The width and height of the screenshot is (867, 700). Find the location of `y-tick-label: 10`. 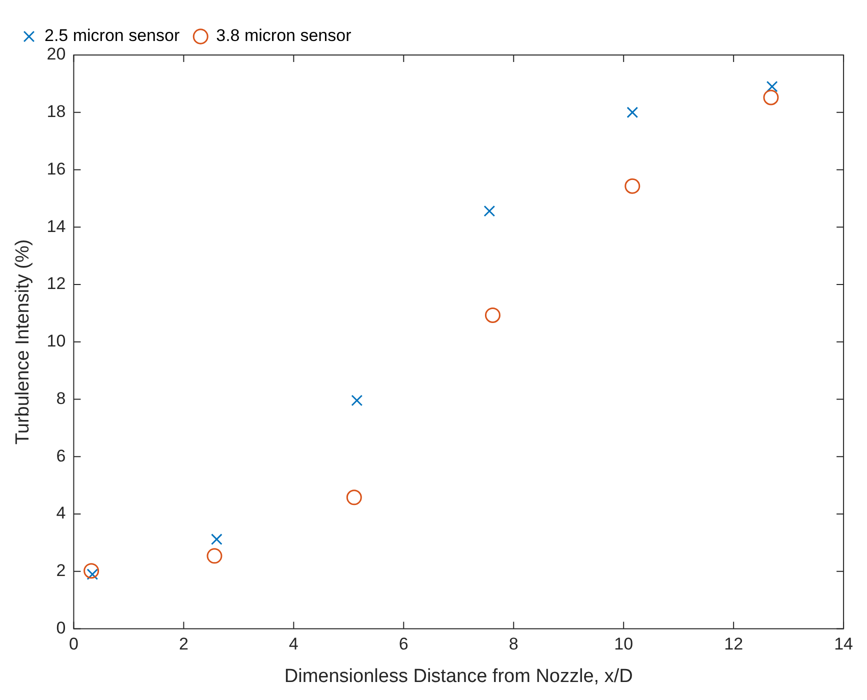

y-tick-label: 10 is located at coordinates (56, 341).